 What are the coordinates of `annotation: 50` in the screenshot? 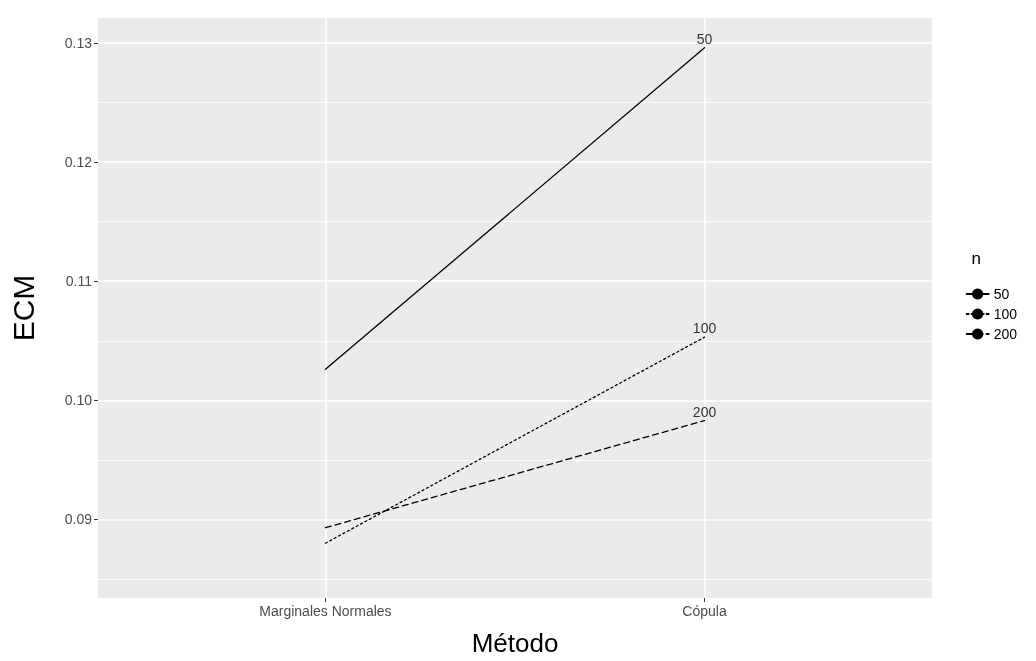 It's located at (704, 38).